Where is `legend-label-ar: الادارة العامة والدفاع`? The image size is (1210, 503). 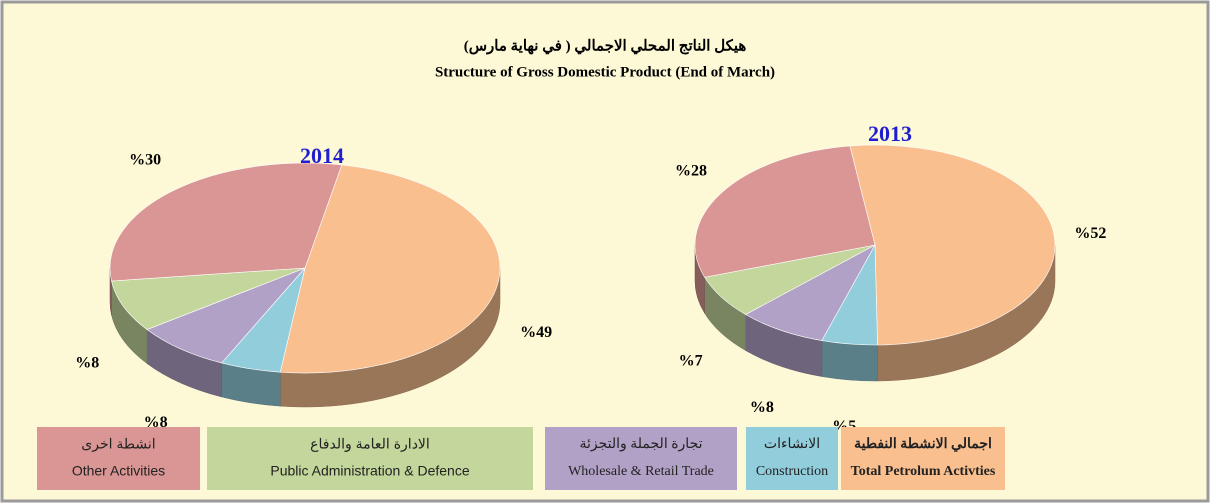 legend-label-ar: الادارة العامة والدفاع is located at coordinates (370, 444).